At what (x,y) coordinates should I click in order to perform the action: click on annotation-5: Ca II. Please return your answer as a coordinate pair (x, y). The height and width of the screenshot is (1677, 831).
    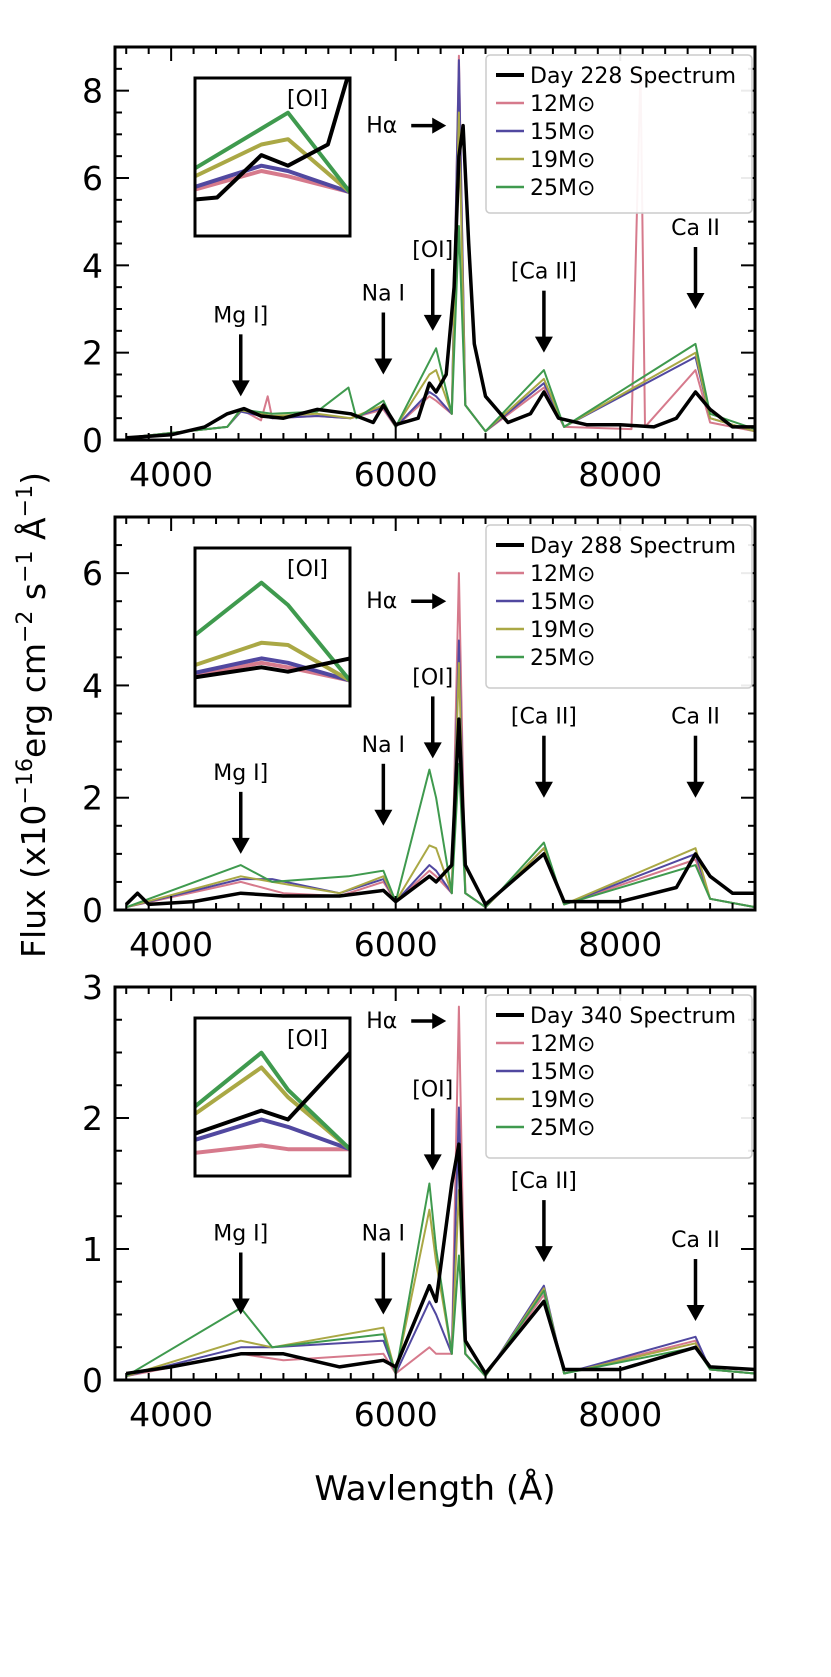
    Looking at the image, I should click on (695, 1275).